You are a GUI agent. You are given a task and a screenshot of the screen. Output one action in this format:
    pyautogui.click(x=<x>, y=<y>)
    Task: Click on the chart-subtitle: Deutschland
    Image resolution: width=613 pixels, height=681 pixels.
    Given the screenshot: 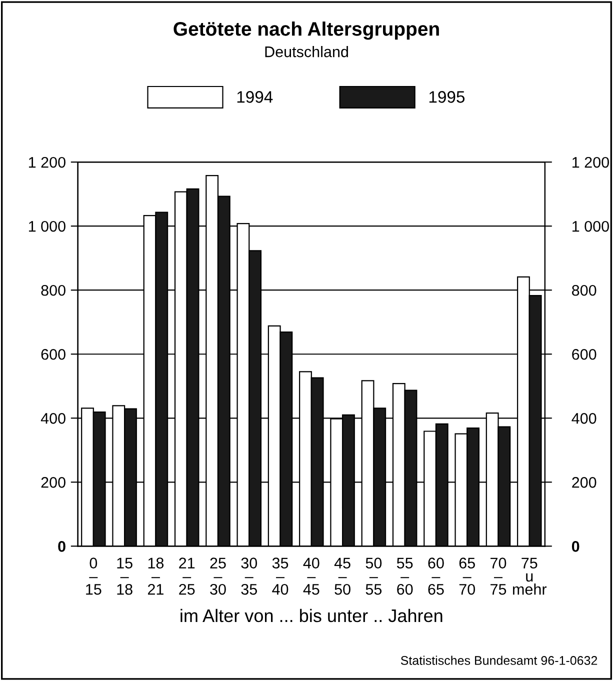 What is the action you would take?
    pyautogui.click(x=306, y=52)
    